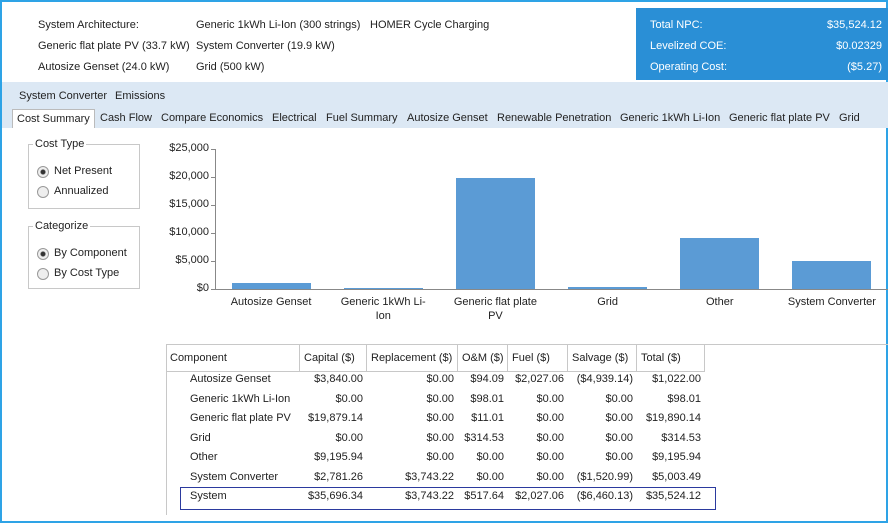  I want to click on column-header: Total ($), so click(671, 358).